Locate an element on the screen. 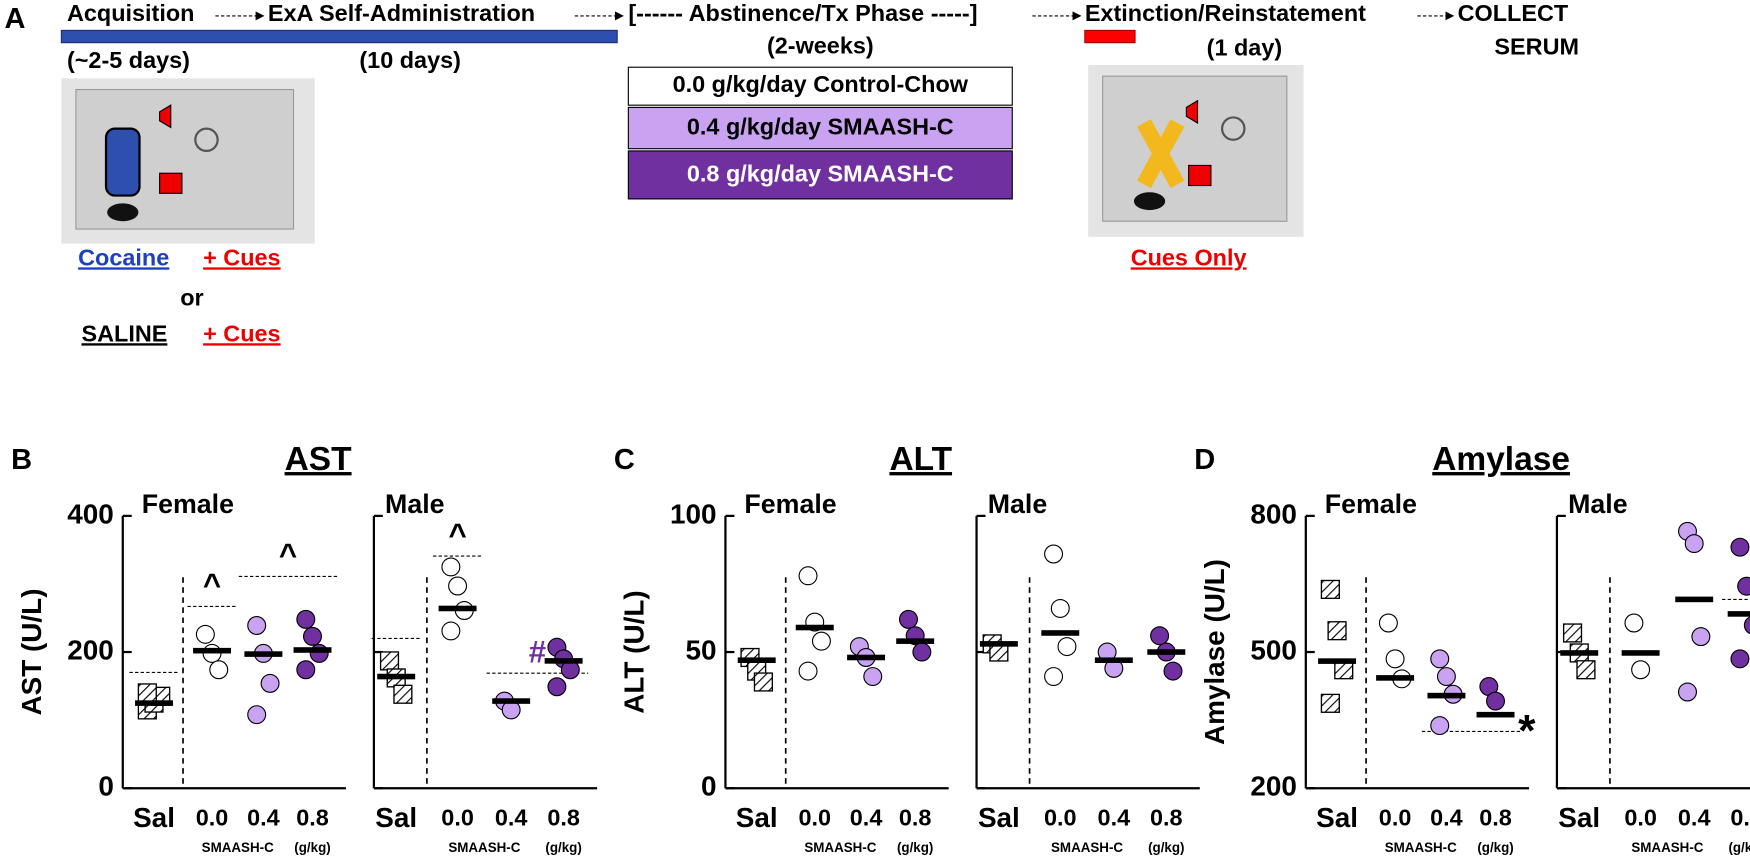 This screenshot has height=861, width=1750. y-tick-label: 800 is located at coordinates (1273, 513).